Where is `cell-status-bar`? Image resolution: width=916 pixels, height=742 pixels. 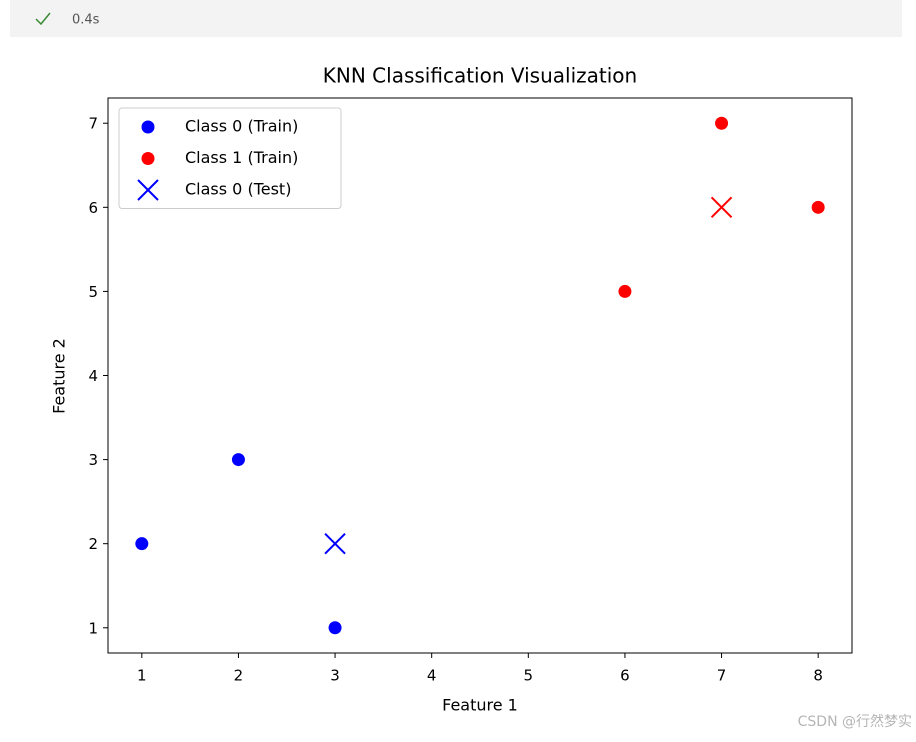 cell-status-bar is located at coordinates (456, 18).